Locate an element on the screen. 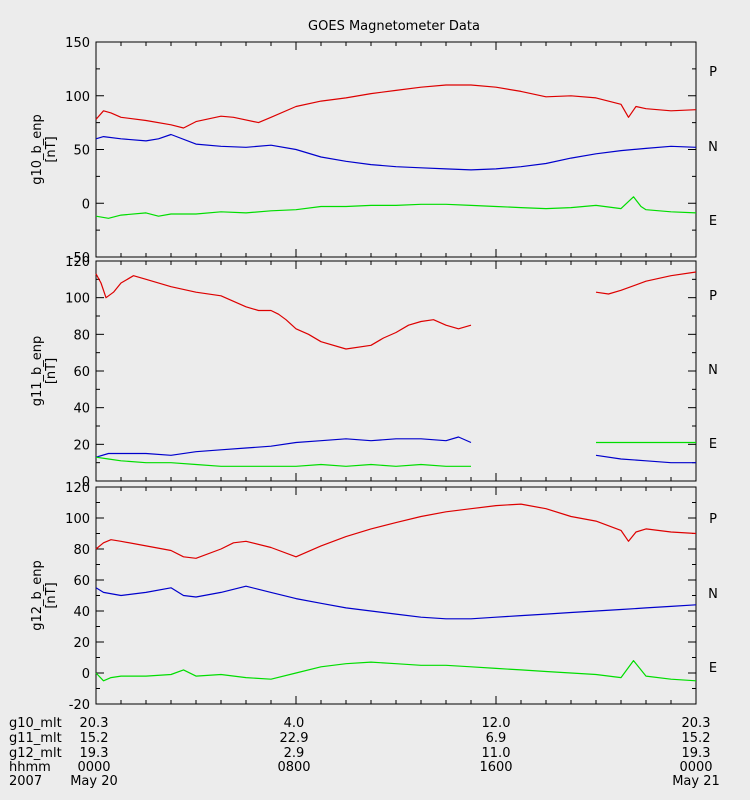 The width and height of the screenshot is (750, 800). x-row-value: 0800 is located at coordinates (293, 767).